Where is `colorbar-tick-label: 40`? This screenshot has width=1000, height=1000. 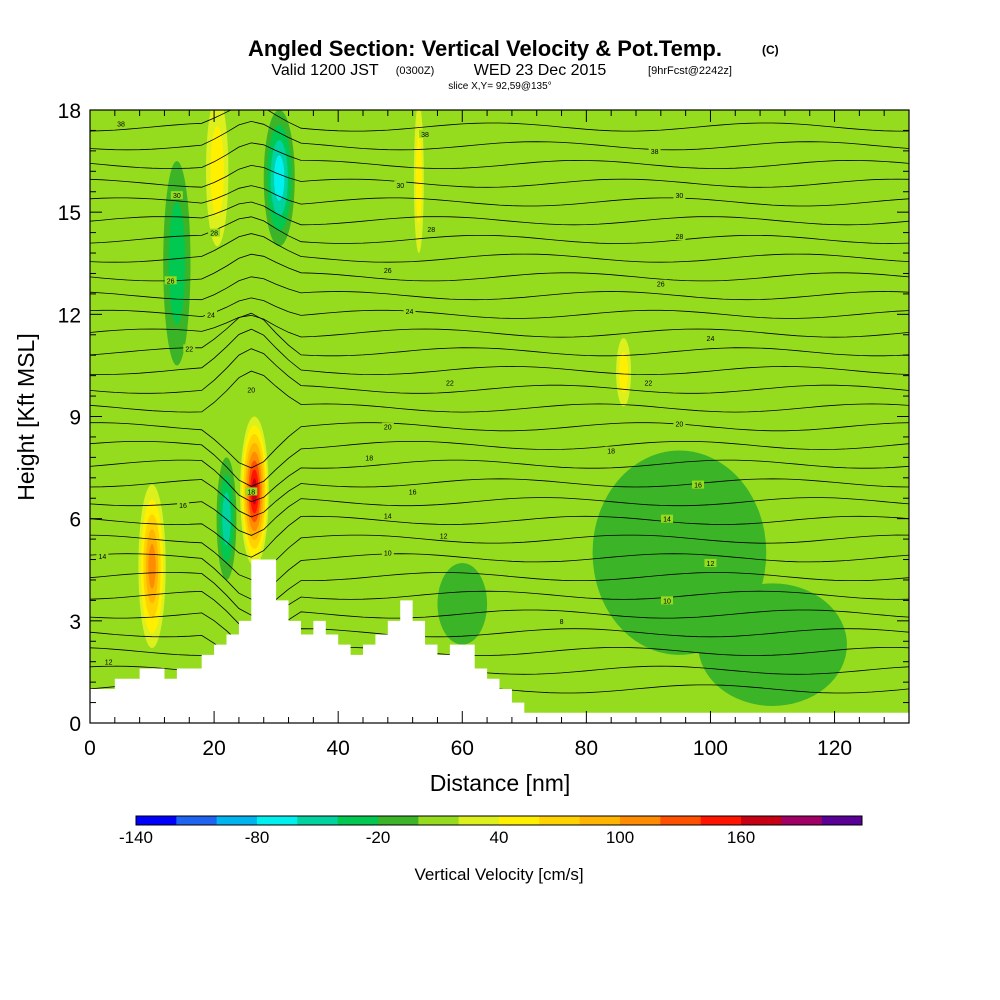
colorbar-tick-label: 40 is located at coordinates (499, 837).